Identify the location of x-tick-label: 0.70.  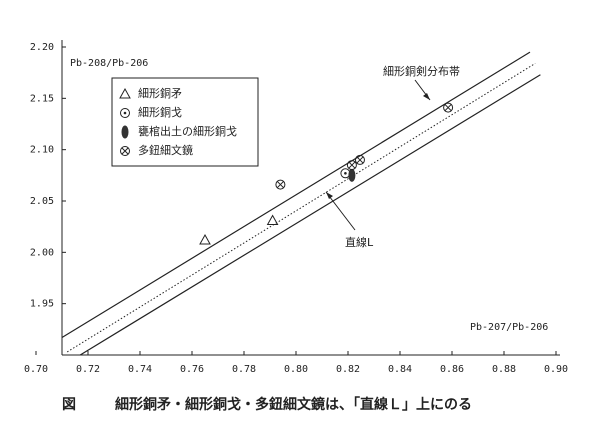
(36, 369).